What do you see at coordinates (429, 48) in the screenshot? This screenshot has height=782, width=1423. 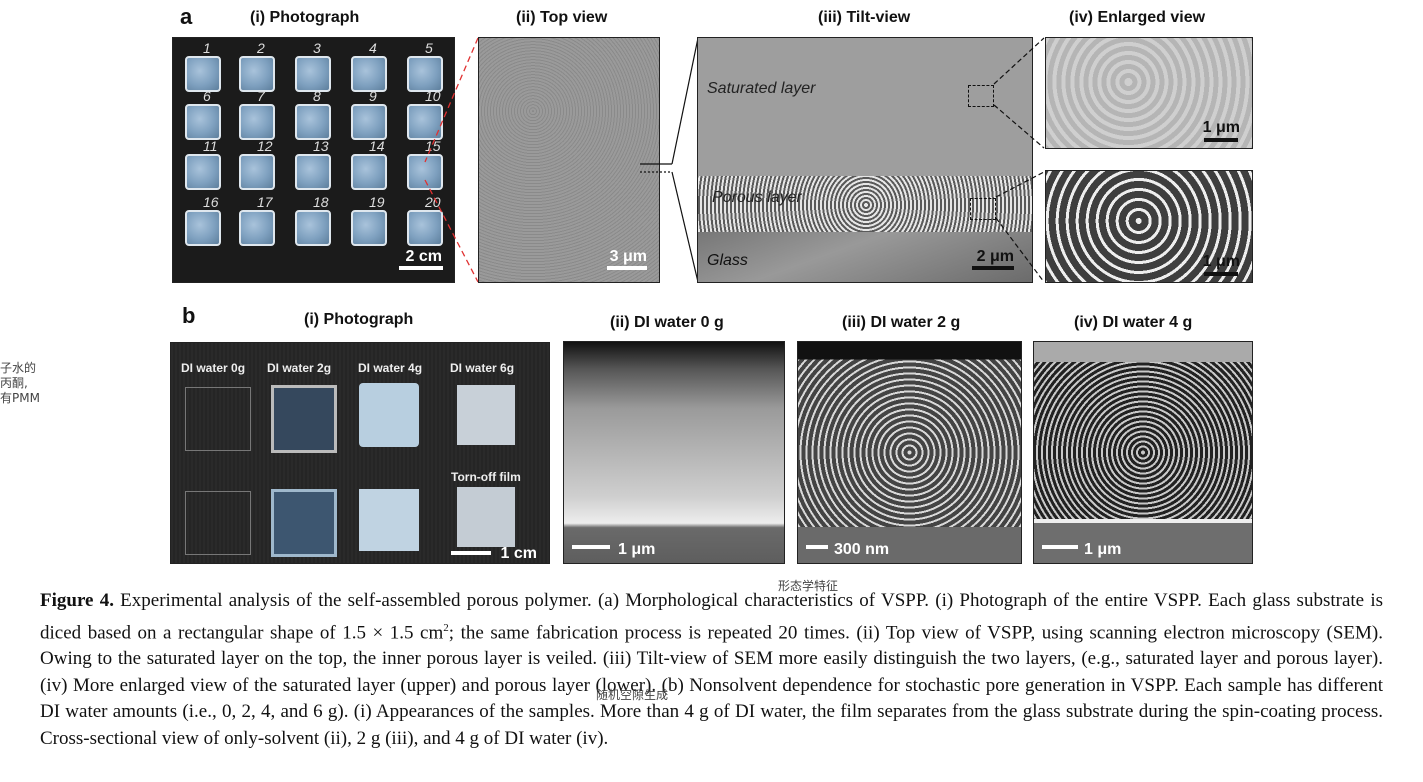 I see `sample-number: 5` at bounding box center [429, 48].